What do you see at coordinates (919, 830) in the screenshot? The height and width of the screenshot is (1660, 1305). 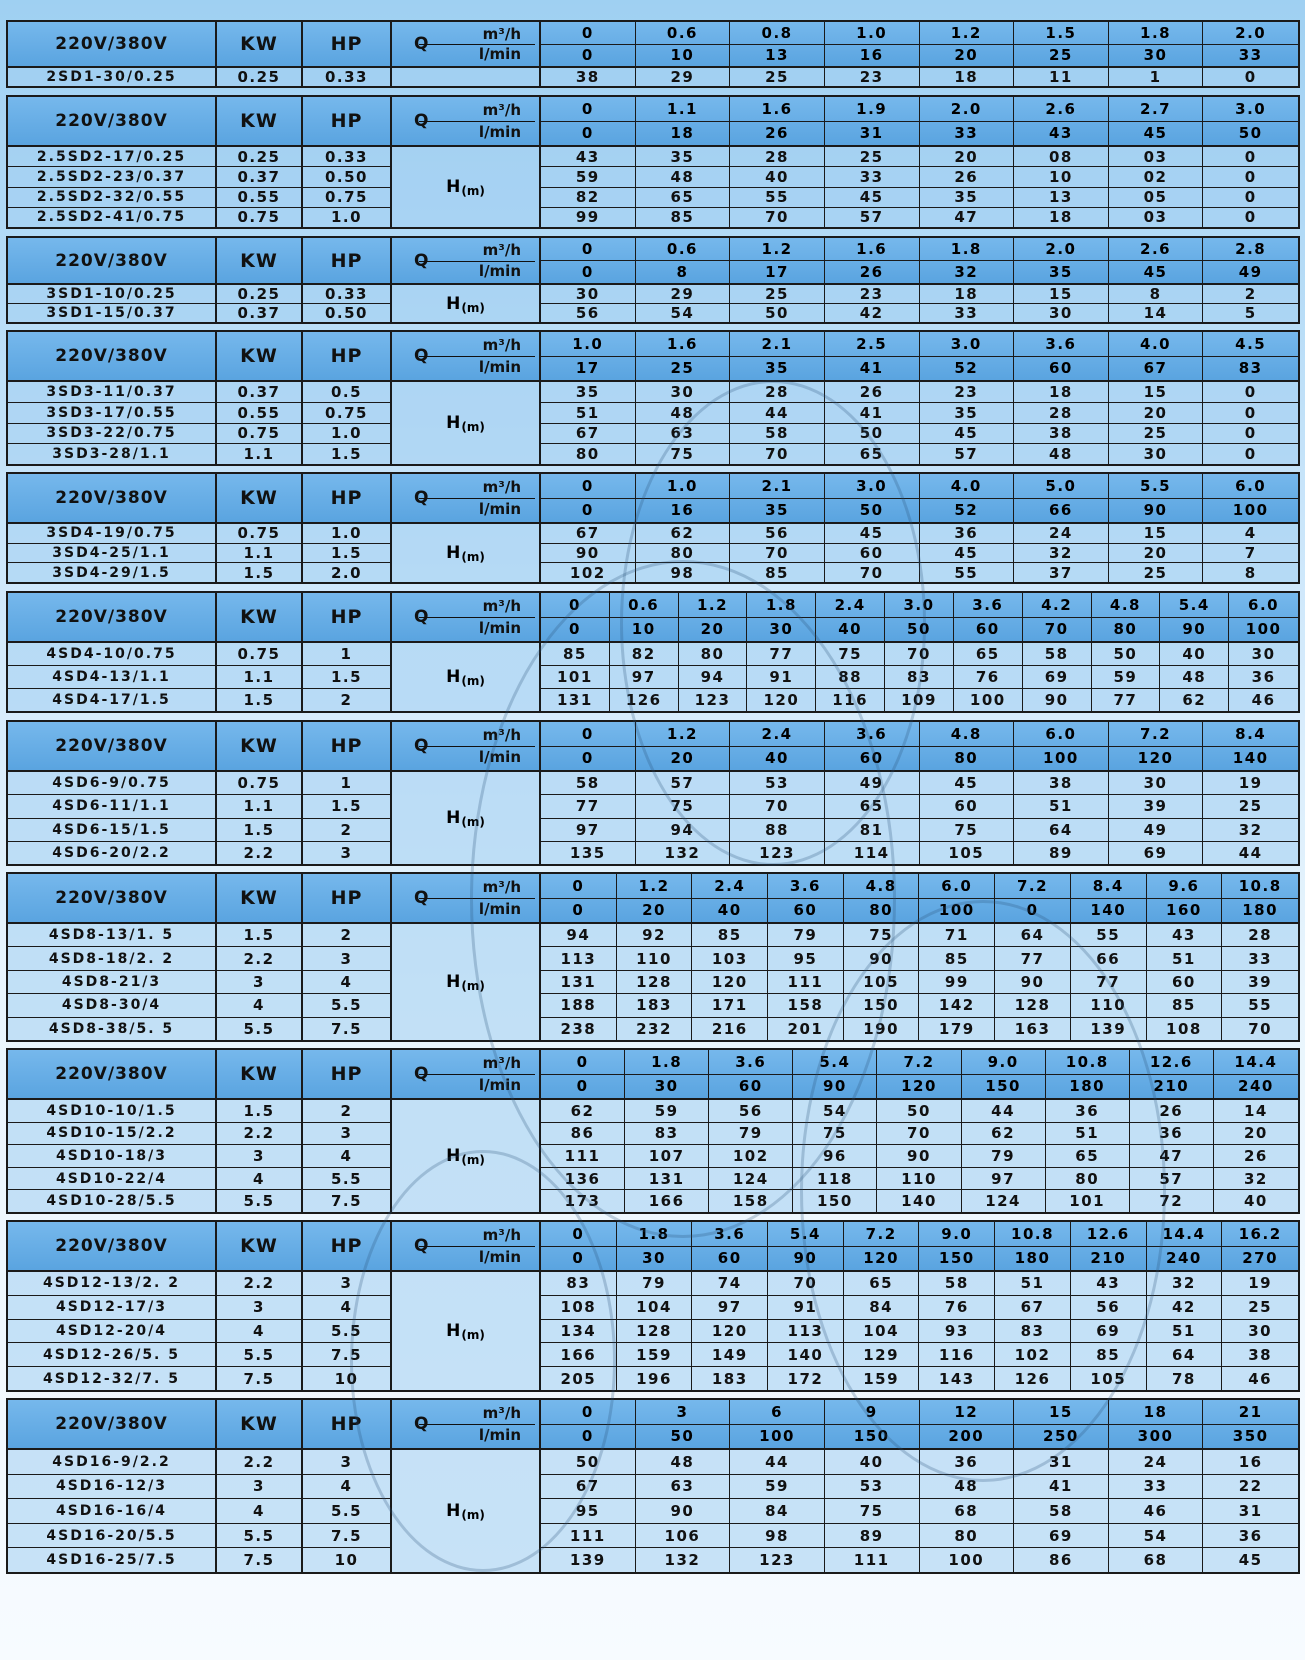 I see `head-row: 97 94 88 81 75 64 49 32` at bounding box center [919, 830].